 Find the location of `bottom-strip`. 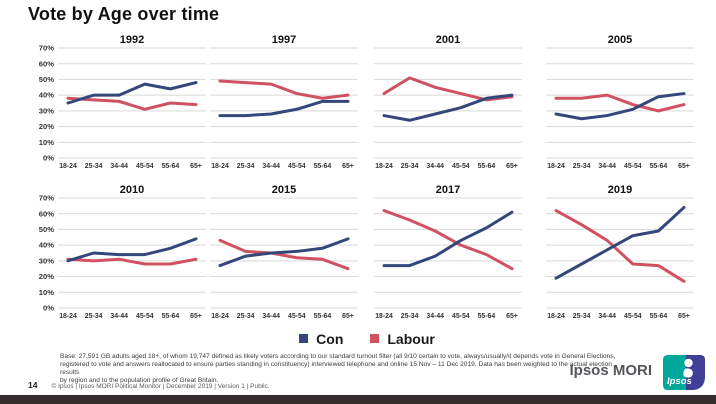

bottom-strip is located at coordinates (358, 399).